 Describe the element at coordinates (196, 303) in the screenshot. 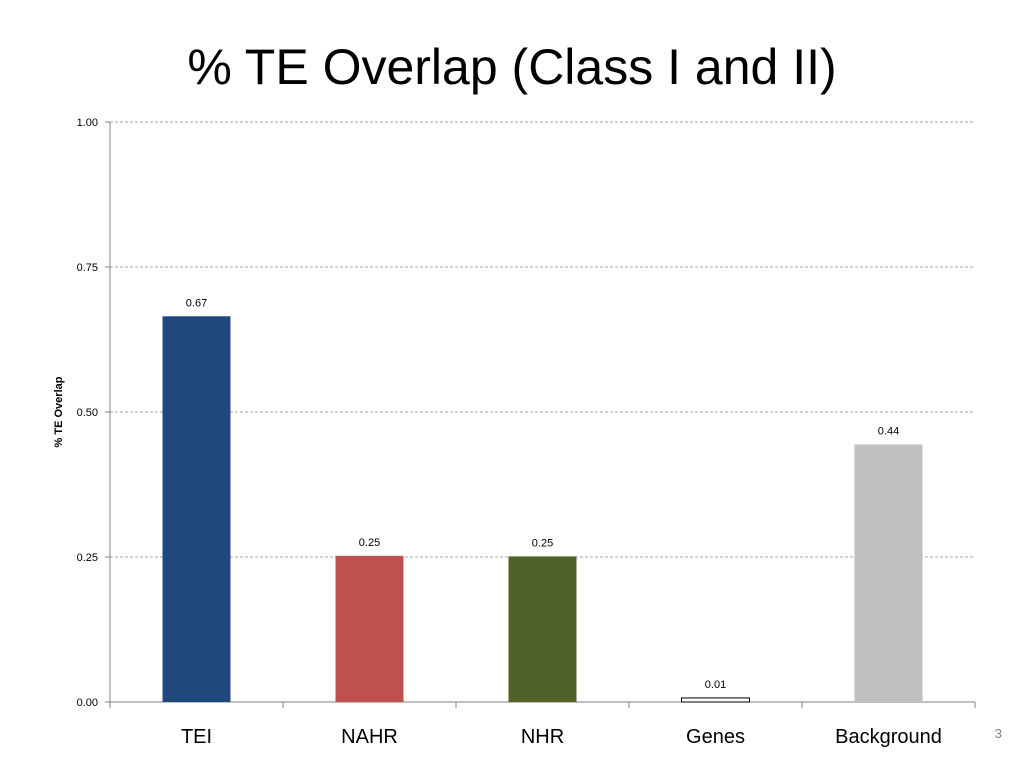

I see `data-label: 0.67` at that location.